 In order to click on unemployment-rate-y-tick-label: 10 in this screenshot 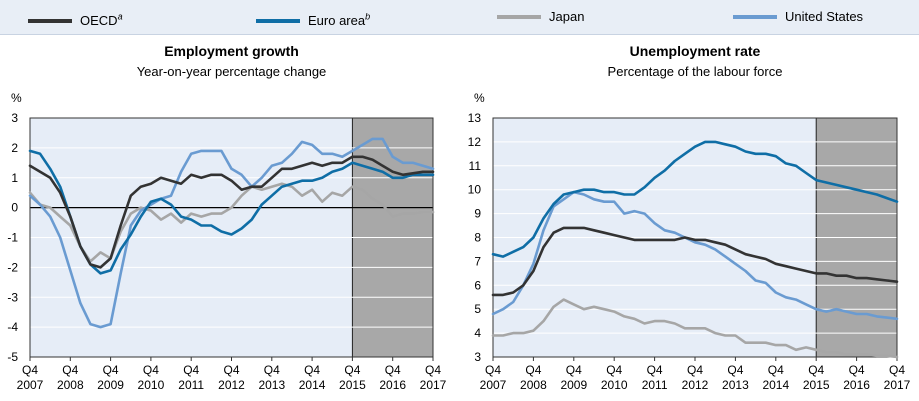, I will do `click(475, 190)`.